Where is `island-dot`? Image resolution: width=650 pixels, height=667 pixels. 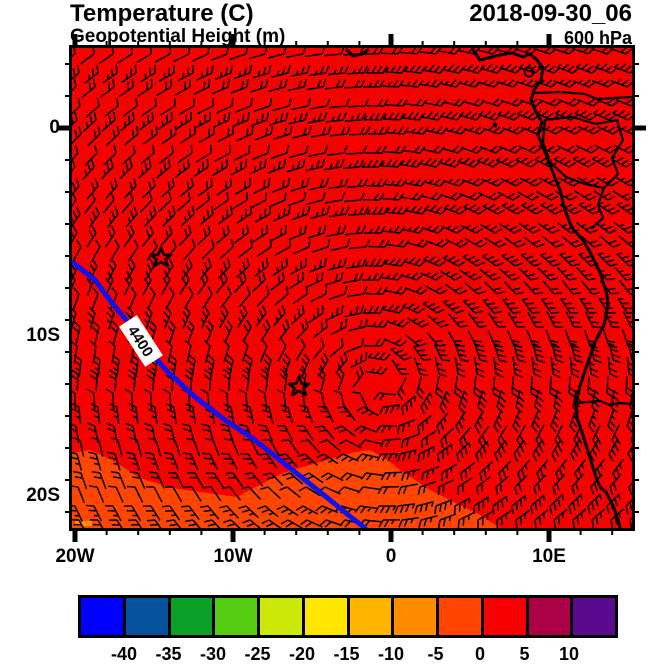
island-dot is located at coordinates (495, 125).